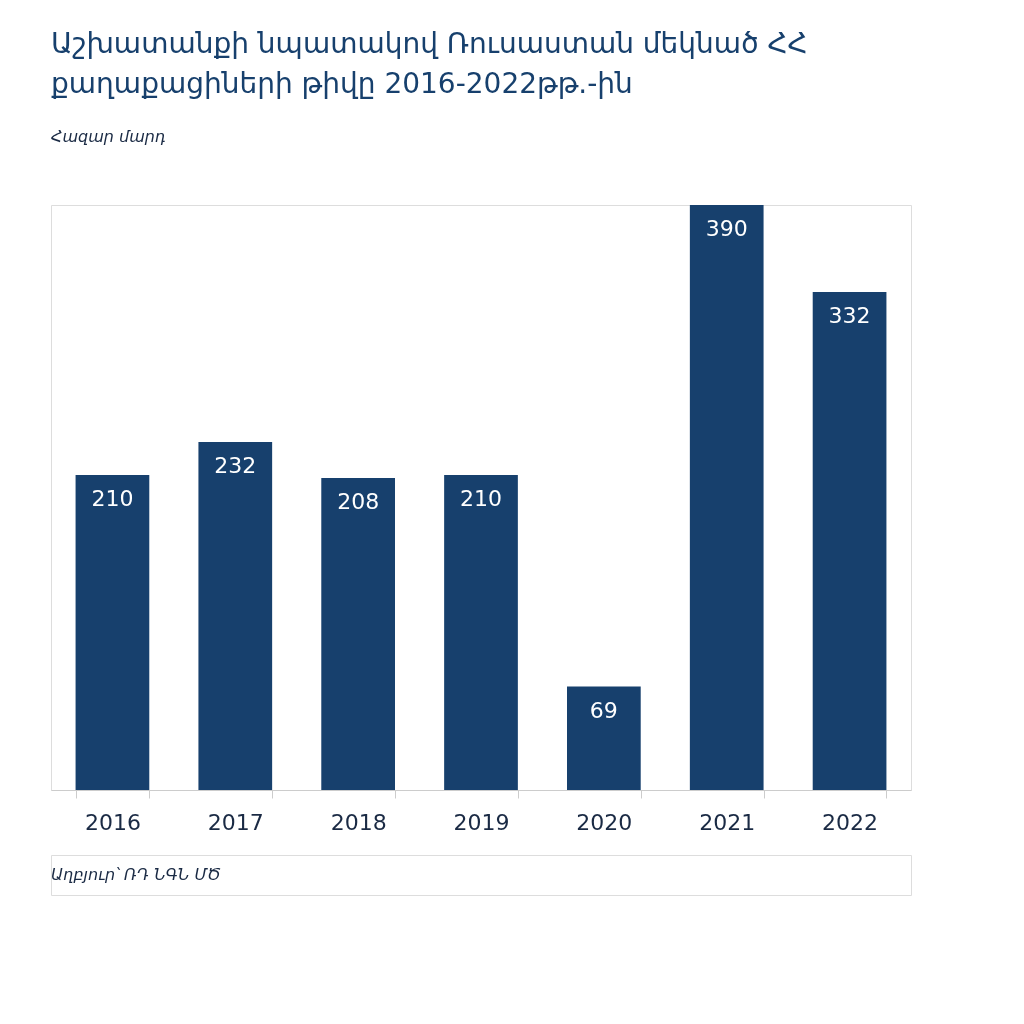 This screenshot has width=1024, height=1024. I want to click on x-tick-label: 2022, so click(850, 822).